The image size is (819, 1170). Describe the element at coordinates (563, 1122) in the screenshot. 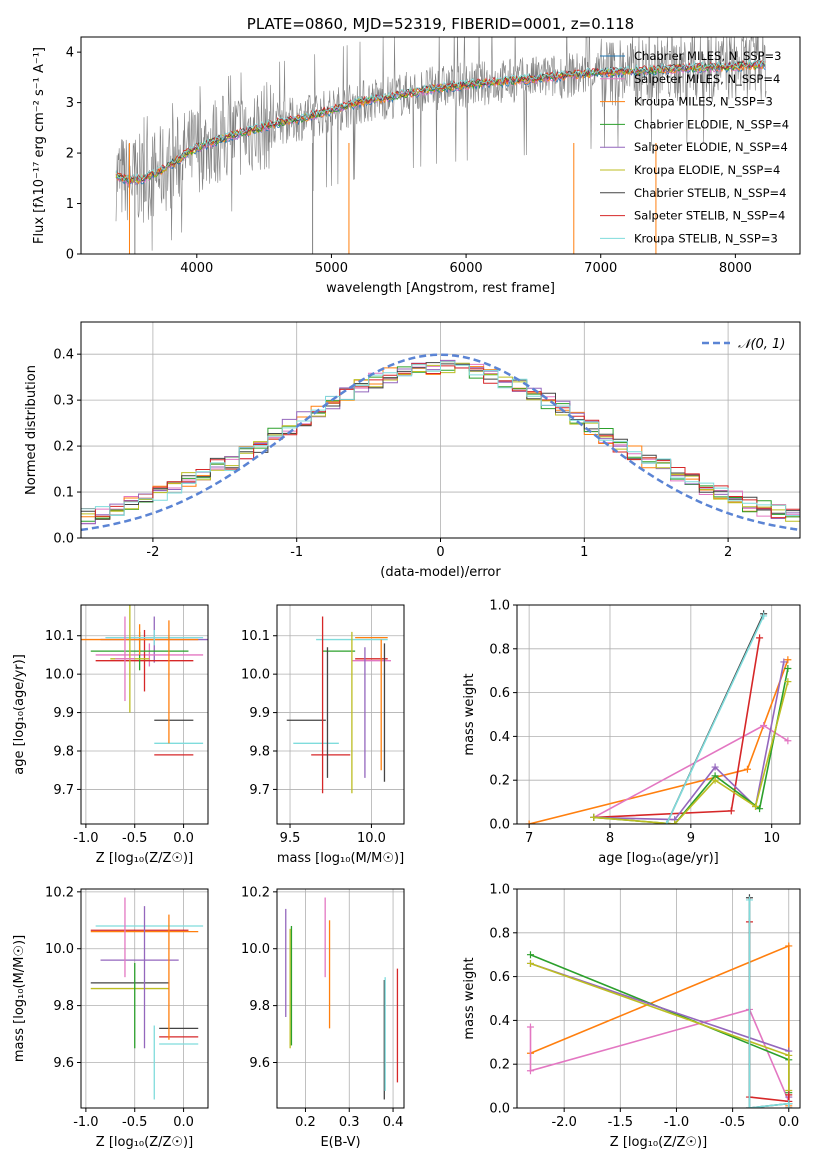

I see `x-tick-label: -2.0` at that location.